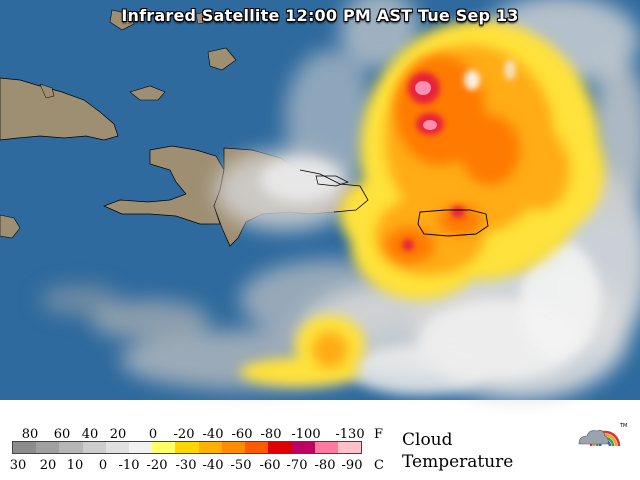 Image resolution: width=640 pixels, height=480 pixels. What do you see at coordinates (18, 465) in the screenshot?
I see `celsius-tick-label: 30` at bounding box center [18, 465].